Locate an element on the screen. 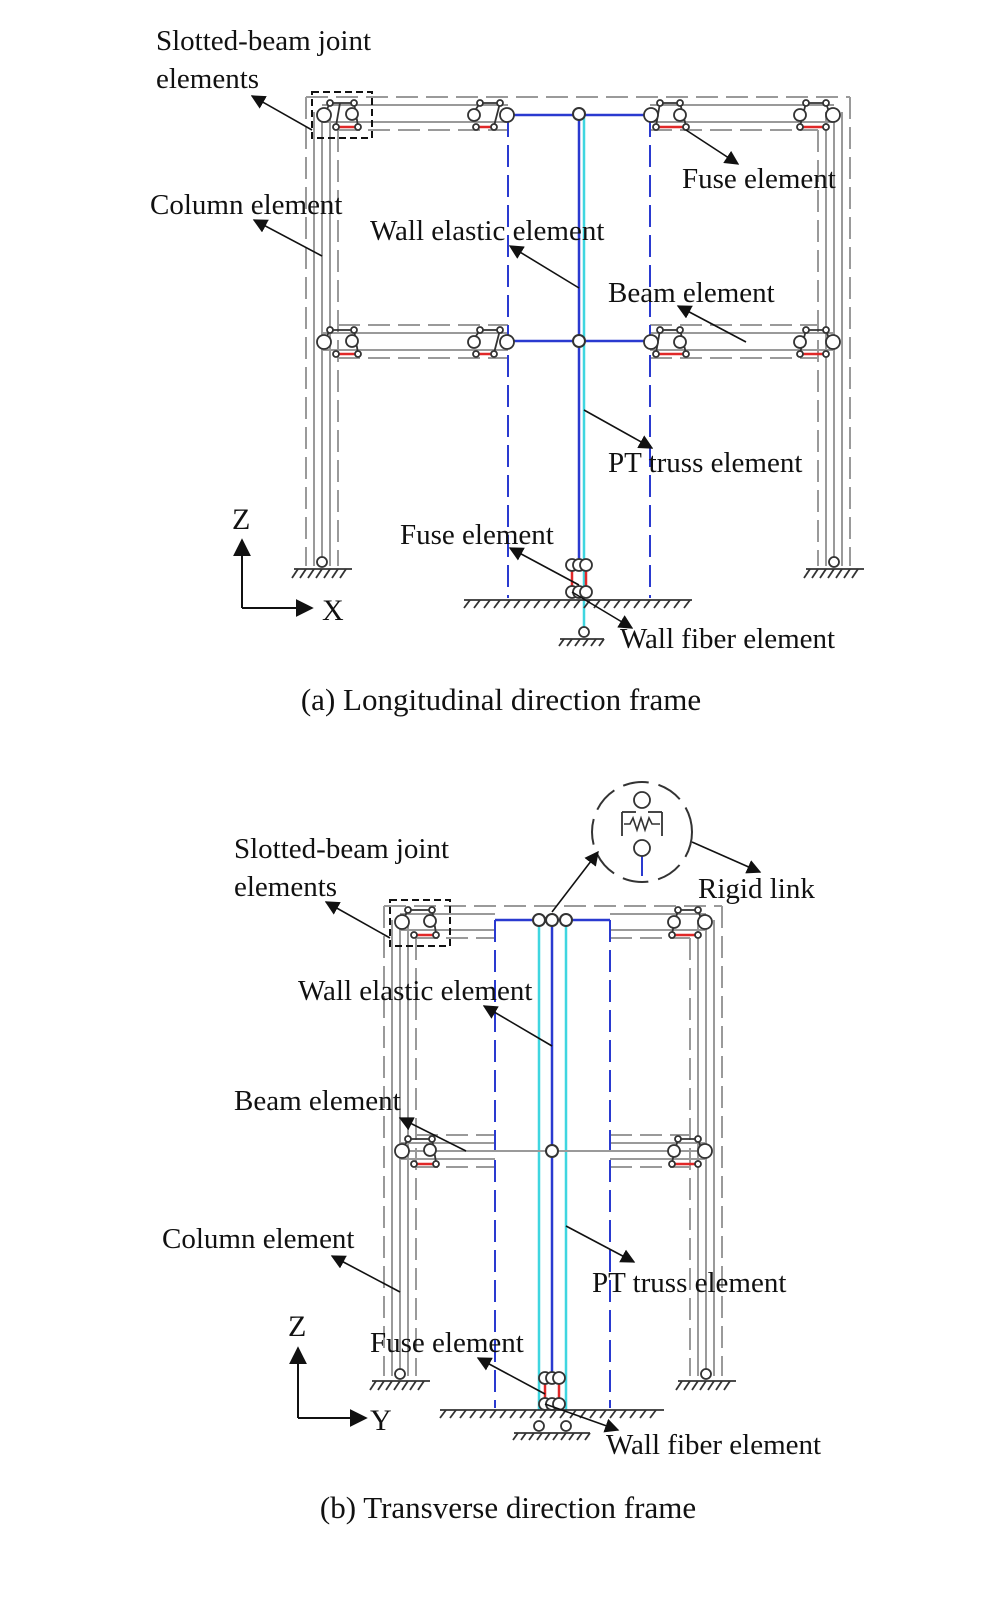 Image resolution: width=1002 pixels, height=1598 pixels. panel-b-axis-z-label: Z is located at coordinates (297, 1326).